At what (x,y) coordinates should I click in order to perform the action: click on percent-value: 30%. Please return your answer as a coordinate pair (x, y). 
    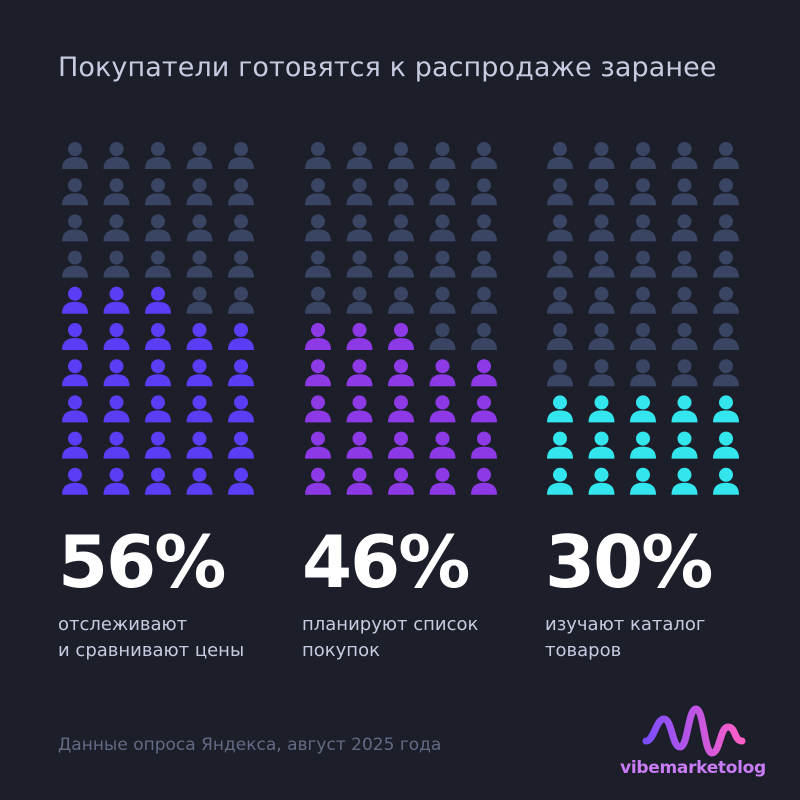
    Looking at the image, I should click on (629, 562).